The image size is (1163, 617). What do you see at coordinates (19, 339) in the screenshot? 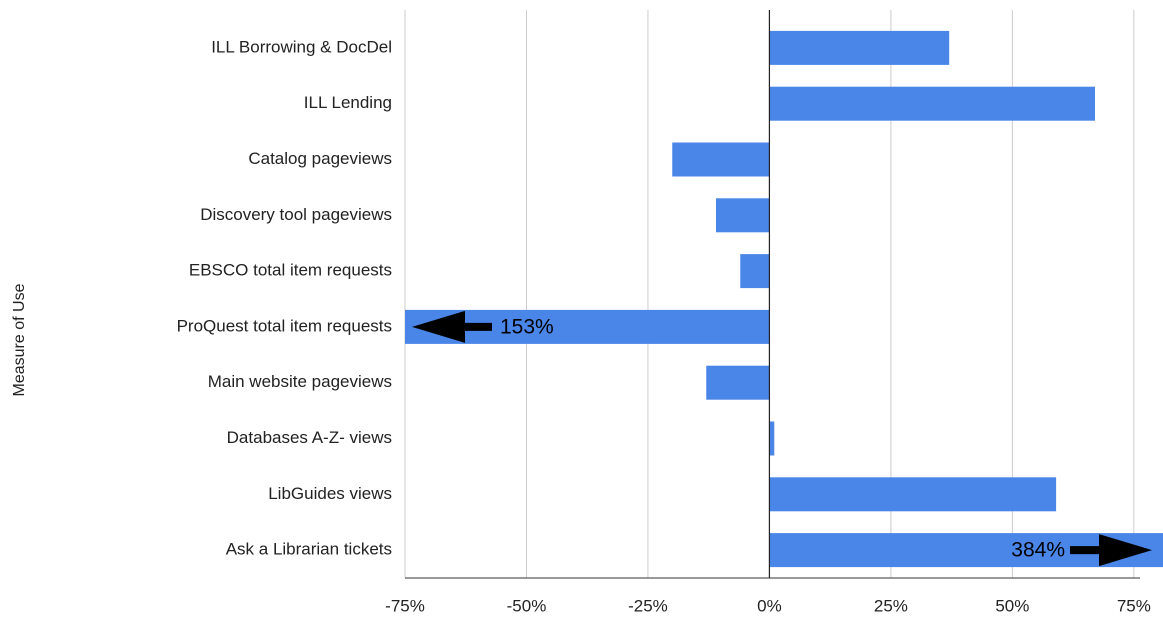
I see `y-axis-label: Measure of Use` at bounding box center [19, 339].